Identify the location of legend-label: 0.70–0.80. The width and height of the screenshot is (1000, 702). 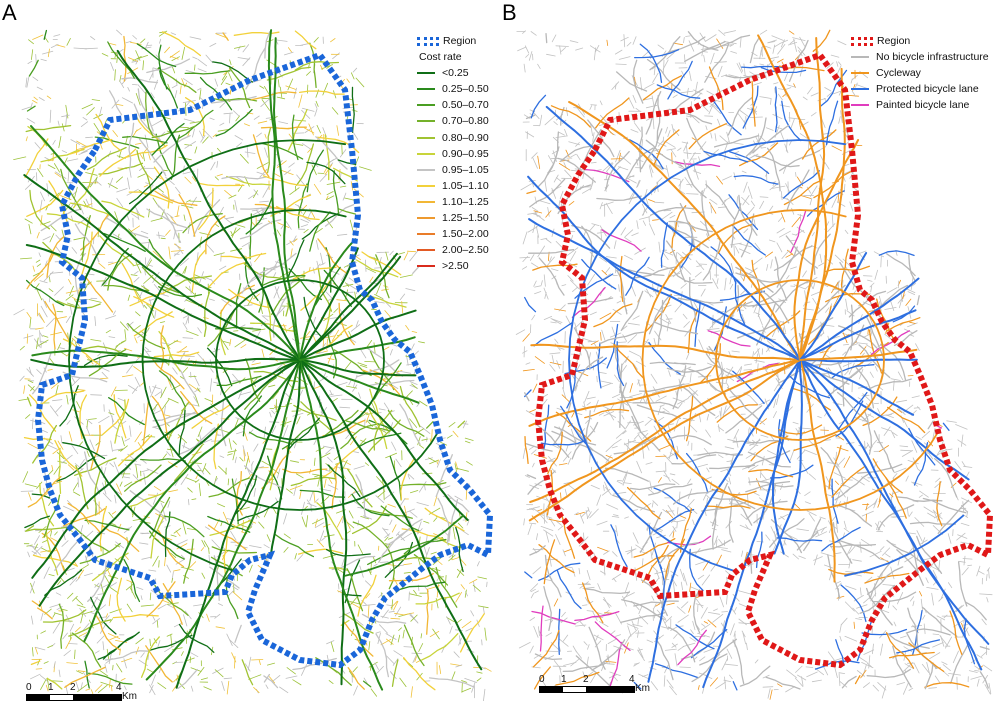
(465, 121).